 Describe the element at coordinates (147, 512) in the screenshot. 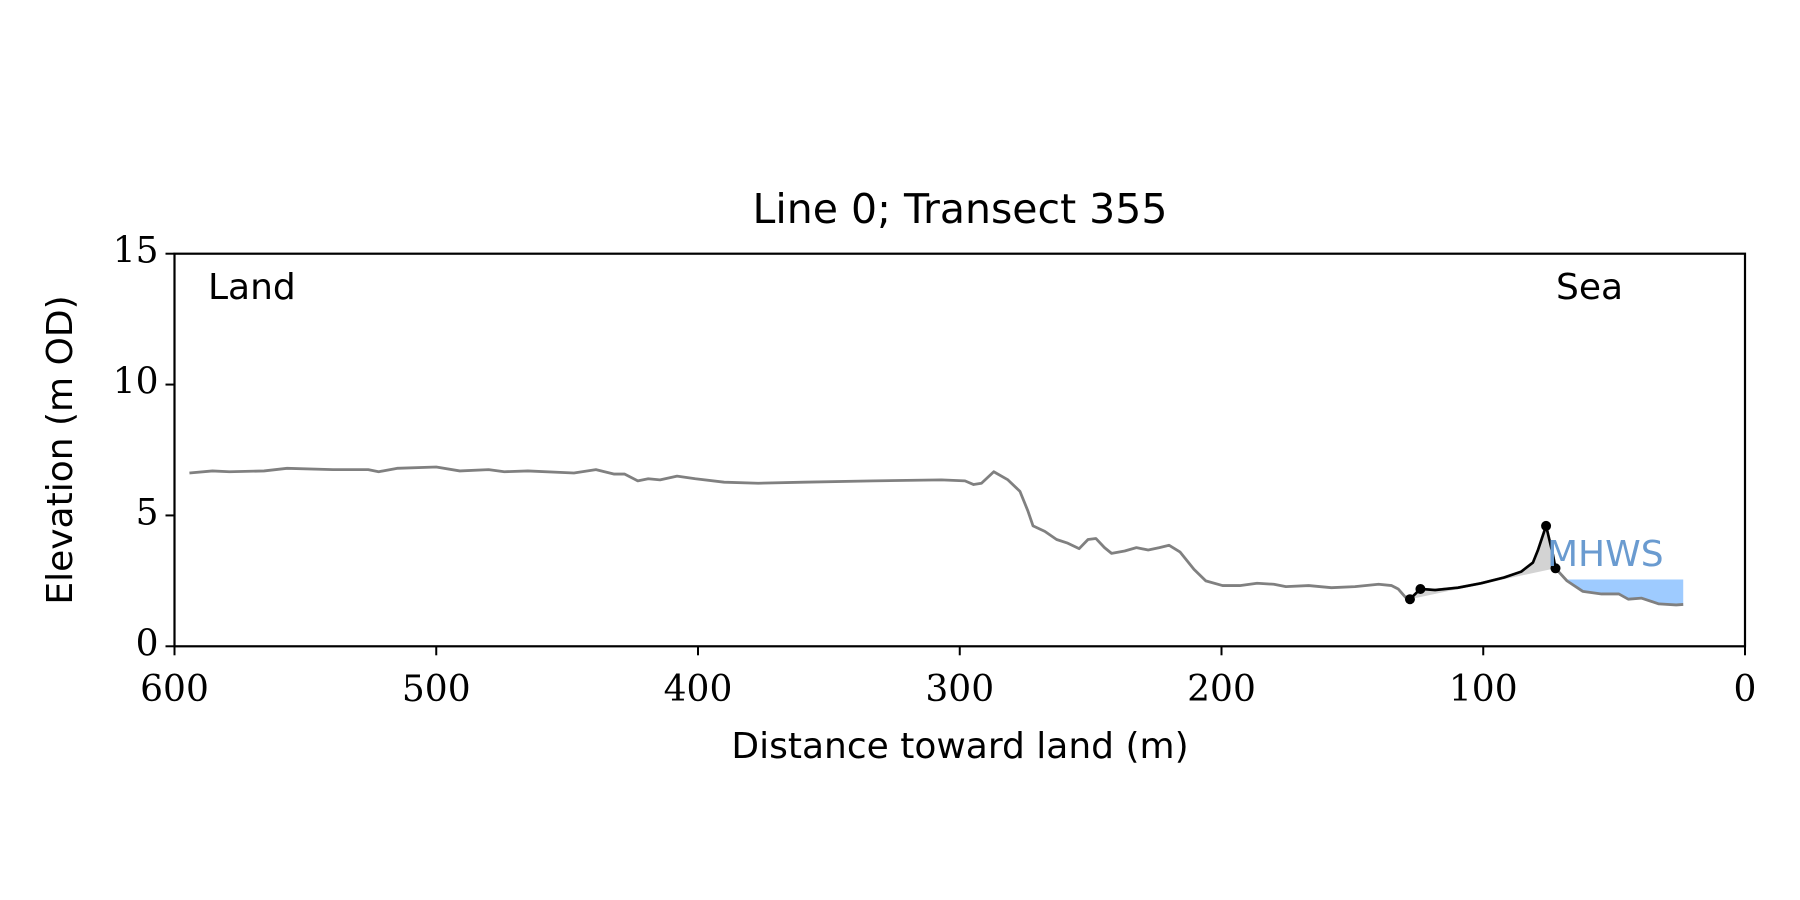

I see `y-tick-label: 5` at that location.